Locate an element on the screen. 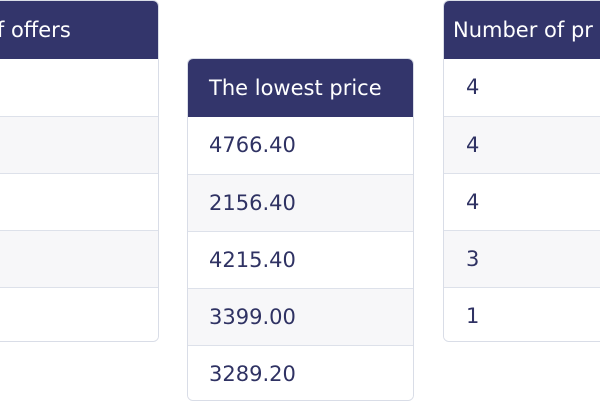 The height and width of the screenshot is (401, 600). number-pr-cell: 1 is located at coordinates (473, 316).